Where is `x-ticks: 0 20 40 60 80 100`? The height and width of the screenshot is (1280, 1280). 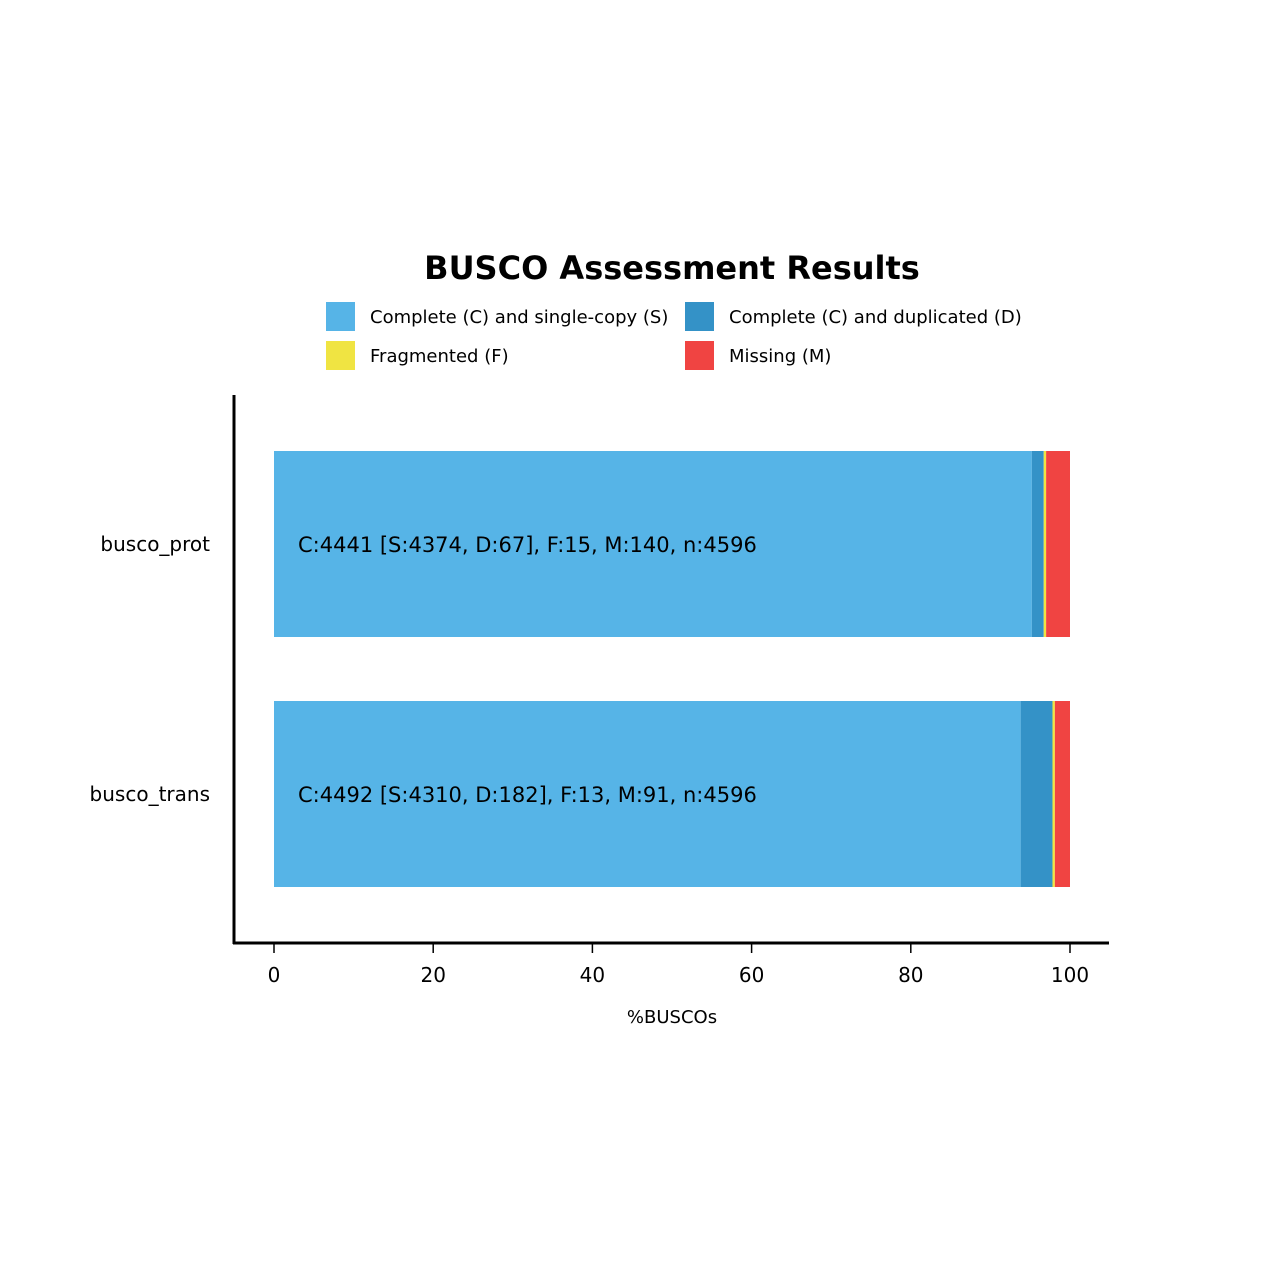 x-ticks: 0 20 40 60 80 100 is located at coordinates (678, 965).